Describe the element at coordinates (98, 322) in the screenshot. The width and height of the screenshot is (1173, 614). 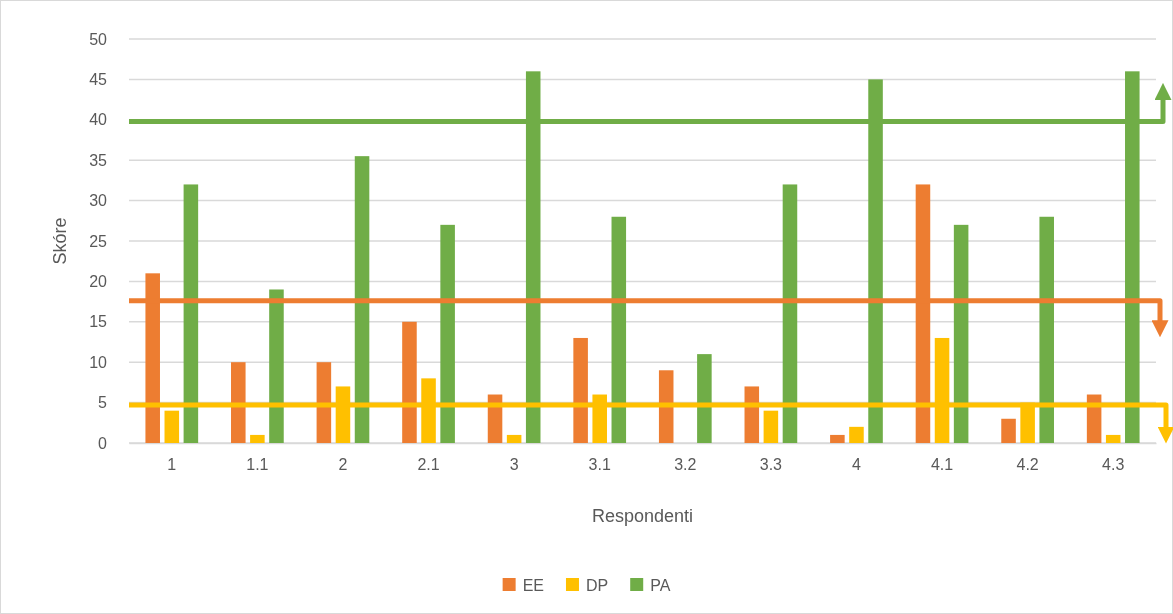
I see `y-tick-label: 15` at that location.